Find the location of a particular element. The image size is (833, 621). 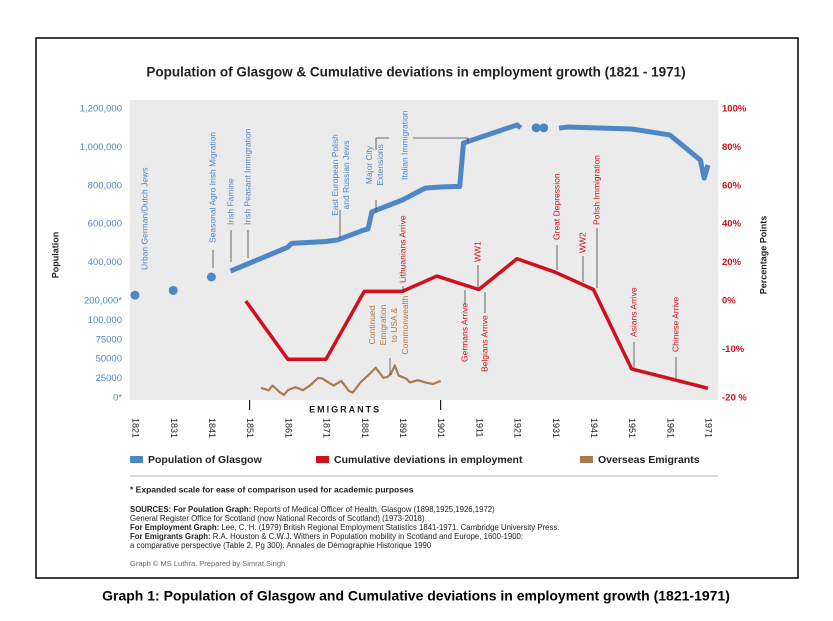

x-tick-label: 1871 is located at coordinates (327, 428).